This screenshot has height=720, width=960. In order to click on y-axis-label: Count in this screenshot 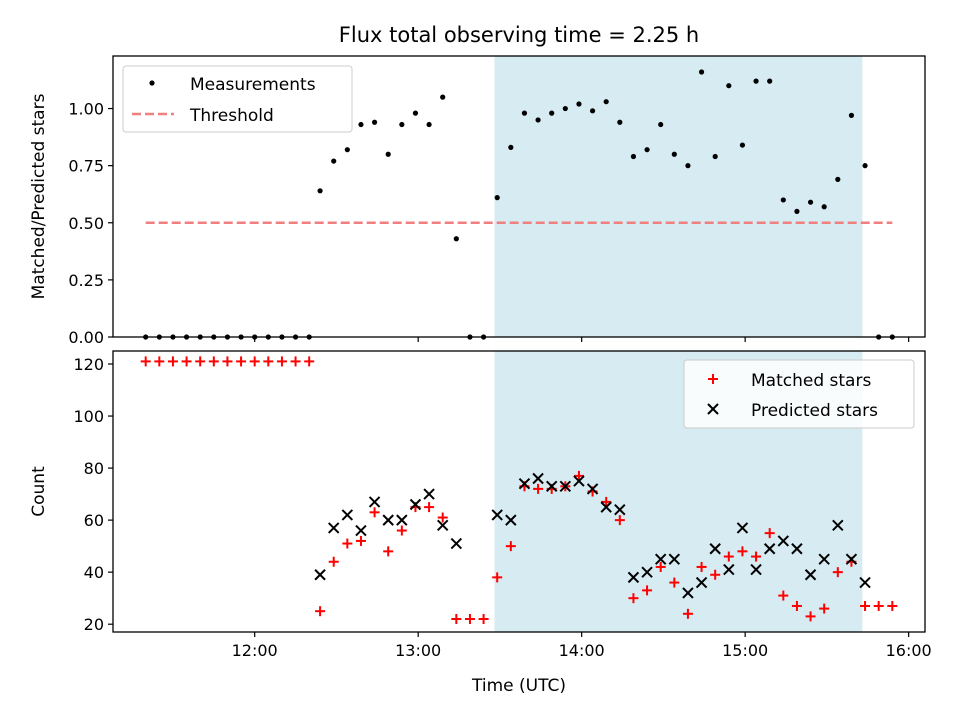, I will do `click(39, 491)`.